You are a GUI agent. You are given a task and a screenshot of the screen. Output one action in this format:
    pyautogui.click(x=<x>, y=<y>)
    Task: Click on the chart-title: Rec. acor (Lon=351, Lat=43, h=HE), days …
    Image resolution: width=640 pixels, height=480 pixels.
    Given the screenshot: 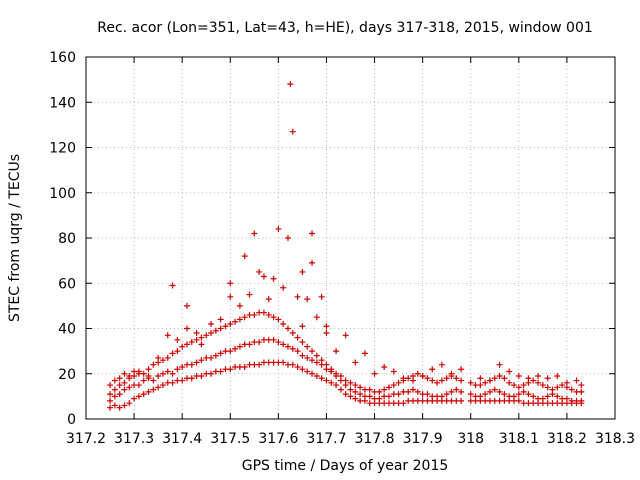 What is the action you would take?
    pyautogui.click(x=345, y=28)
    